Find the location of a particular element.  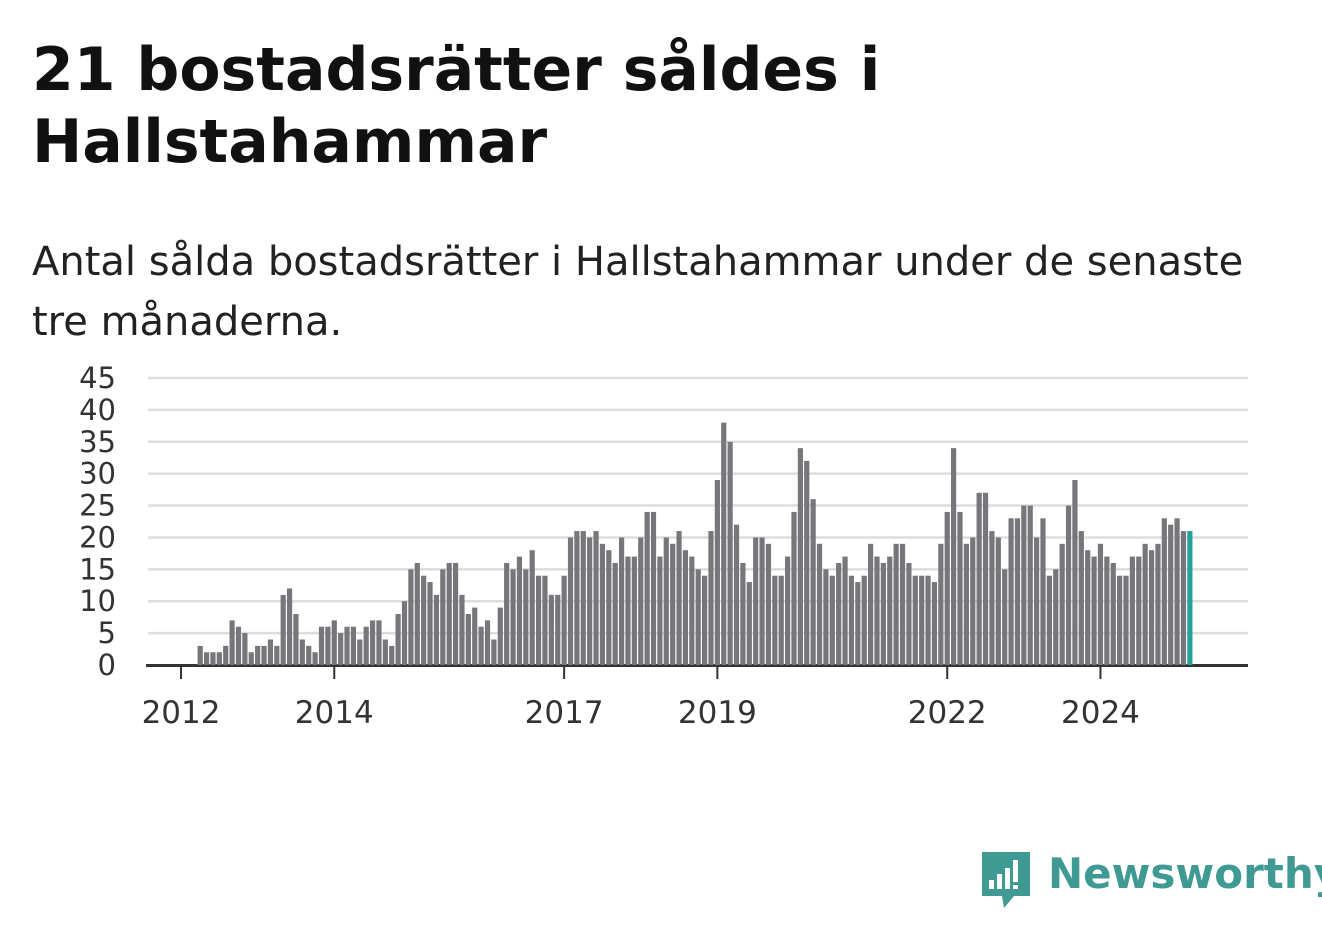

x-tick-label: 2019 is located at coordinates (717, 713).